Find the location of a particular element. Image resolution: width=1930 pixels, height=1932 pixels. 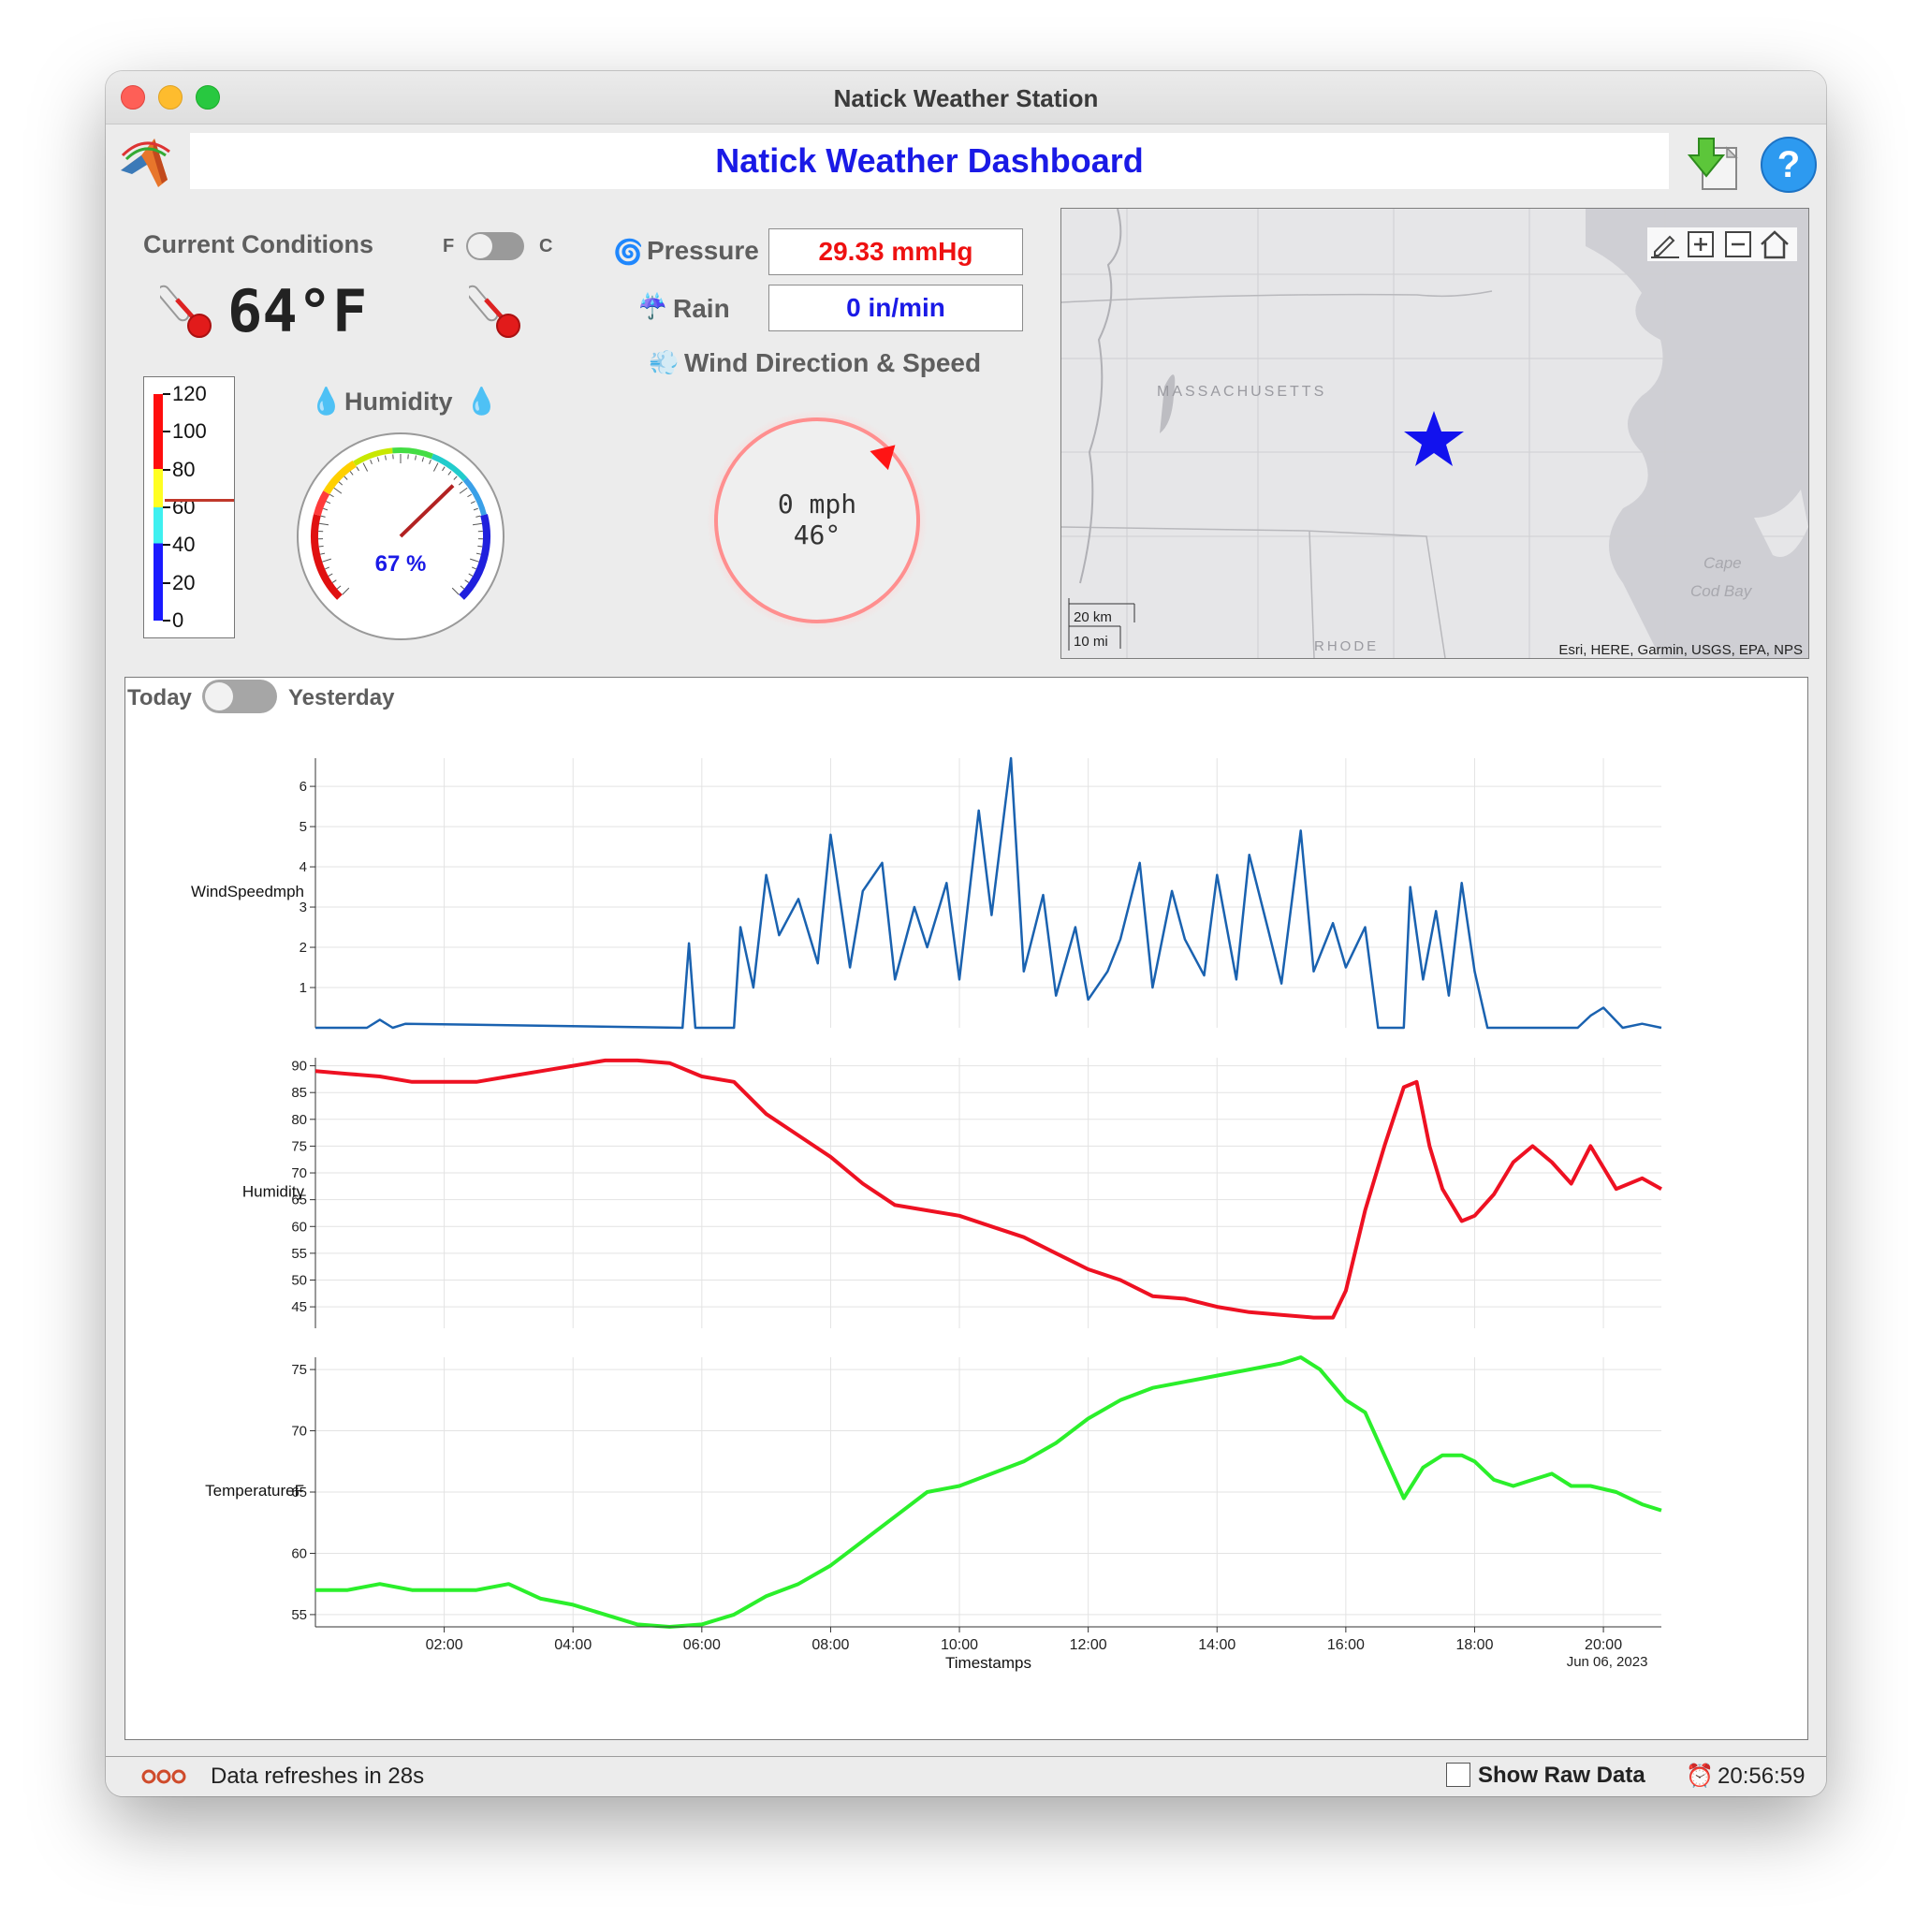

station-marker-star is located at coordinates (1434, 438).